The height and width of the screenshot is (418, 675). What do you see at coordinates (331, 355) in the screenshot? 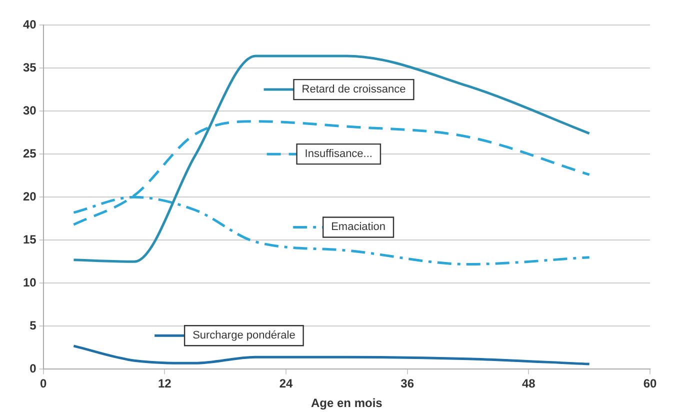
I see `line-series` at bounding box center [331, 355].